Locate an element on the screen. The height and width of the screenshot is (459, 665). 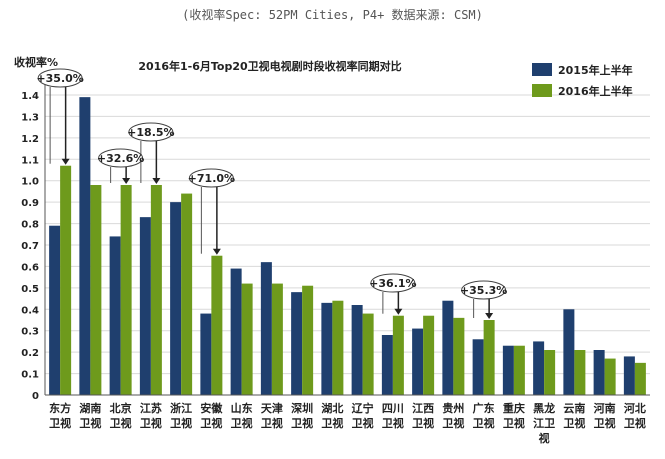
y-tick-label: 0.7 is located at coordinates (30, 246).